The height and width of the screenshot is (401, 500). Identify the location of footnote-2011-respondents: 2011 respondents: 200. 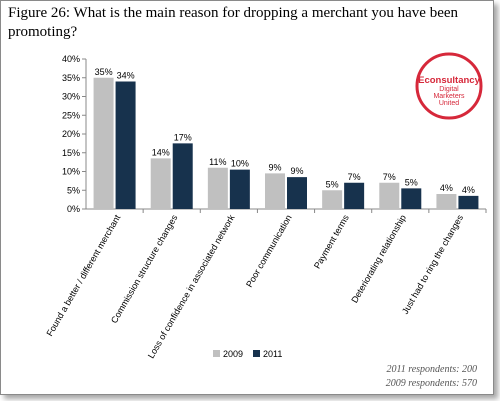
(431, 369).